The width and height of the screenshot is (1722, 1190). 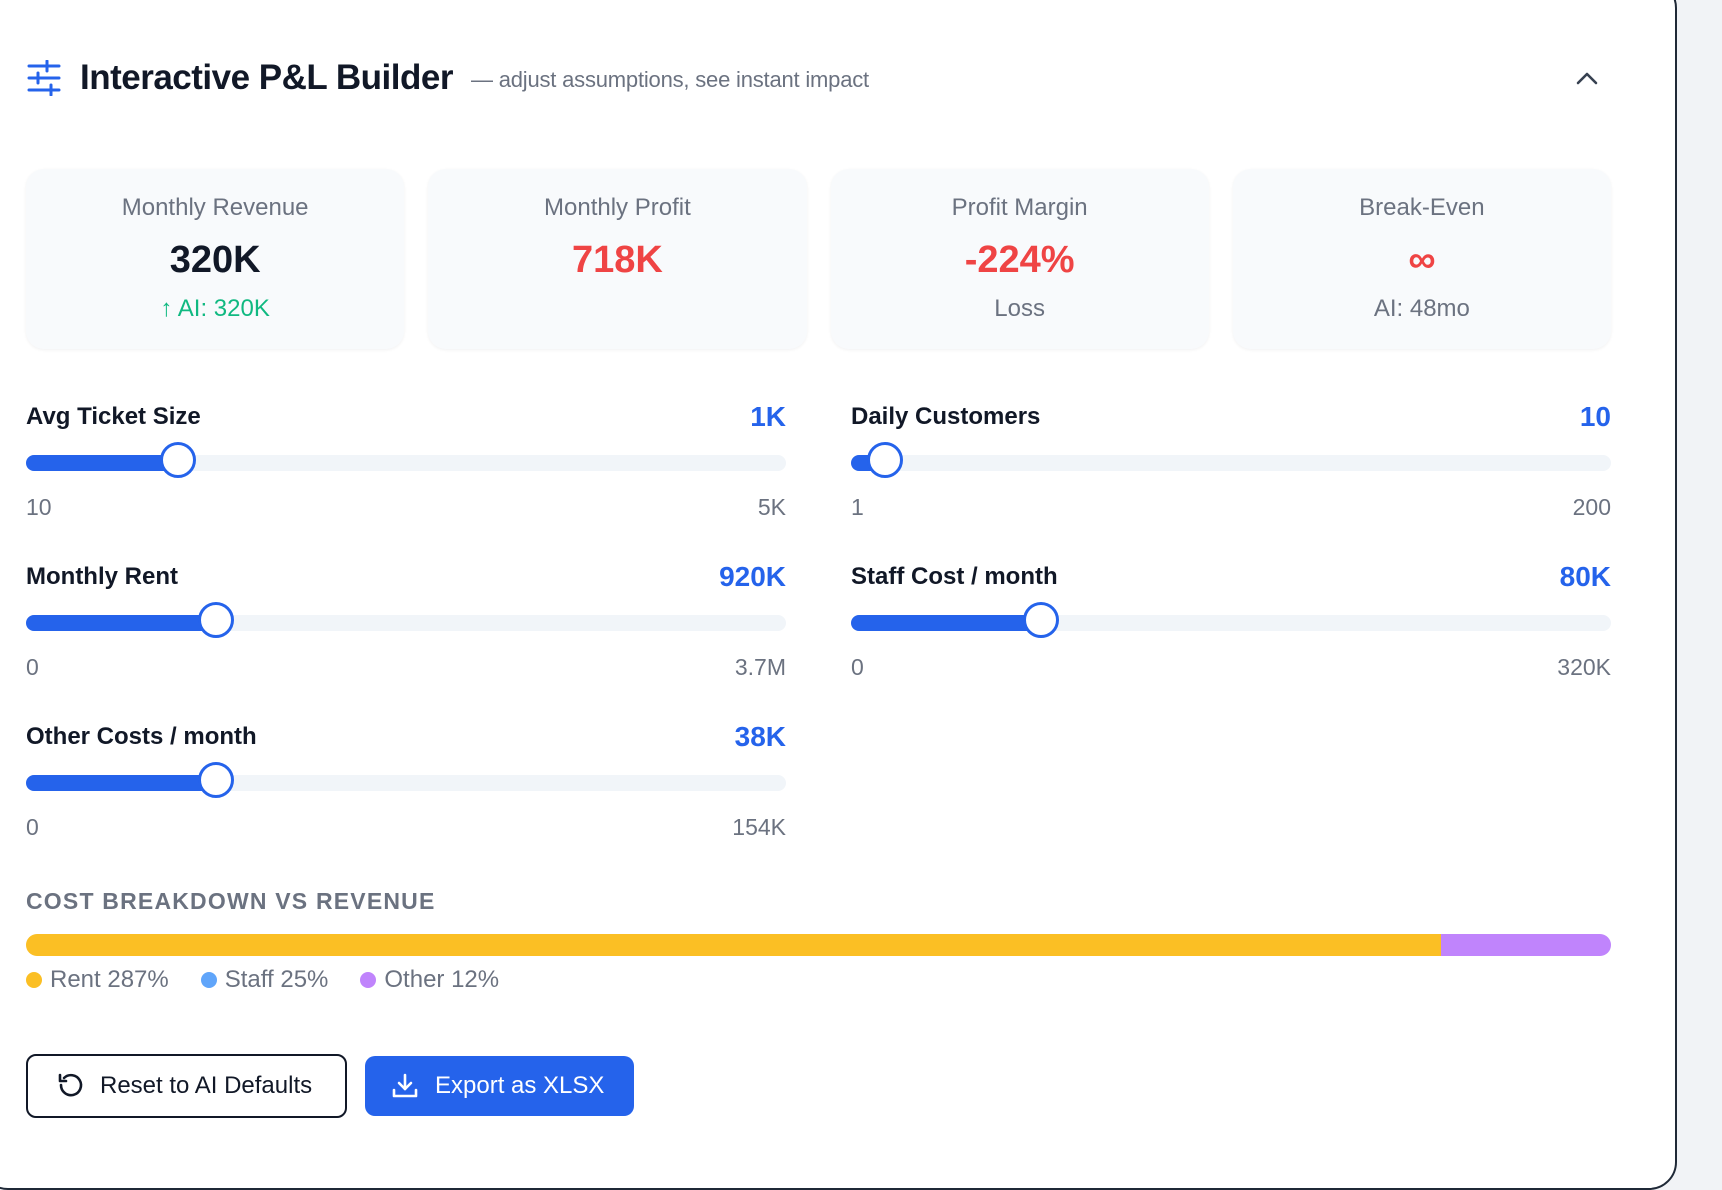 What do you see at coordinates (617, 207) in the screenshot?
I see `kpi-label: Monthly Profit` at bounding box center [617, 207].